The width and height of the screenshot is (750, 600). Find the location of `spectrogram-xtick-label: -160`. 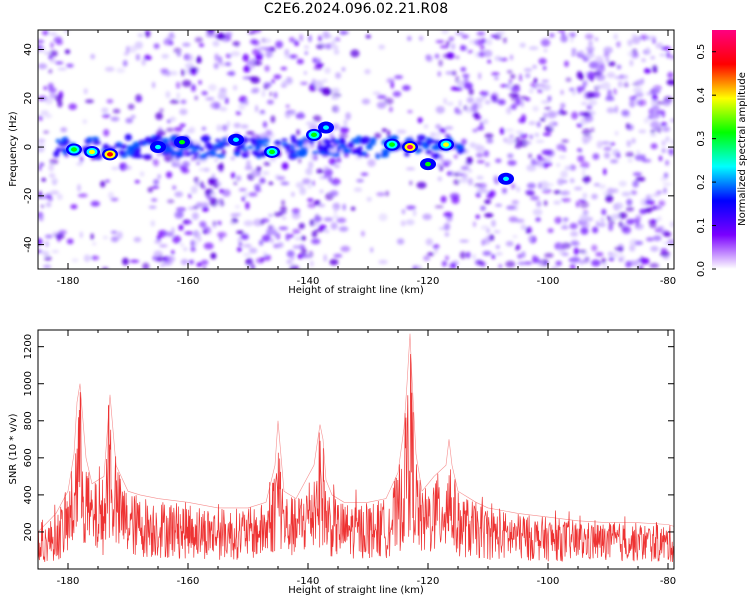

spectrogram-xtick-label: -160 is located at coordinates (188, 281).